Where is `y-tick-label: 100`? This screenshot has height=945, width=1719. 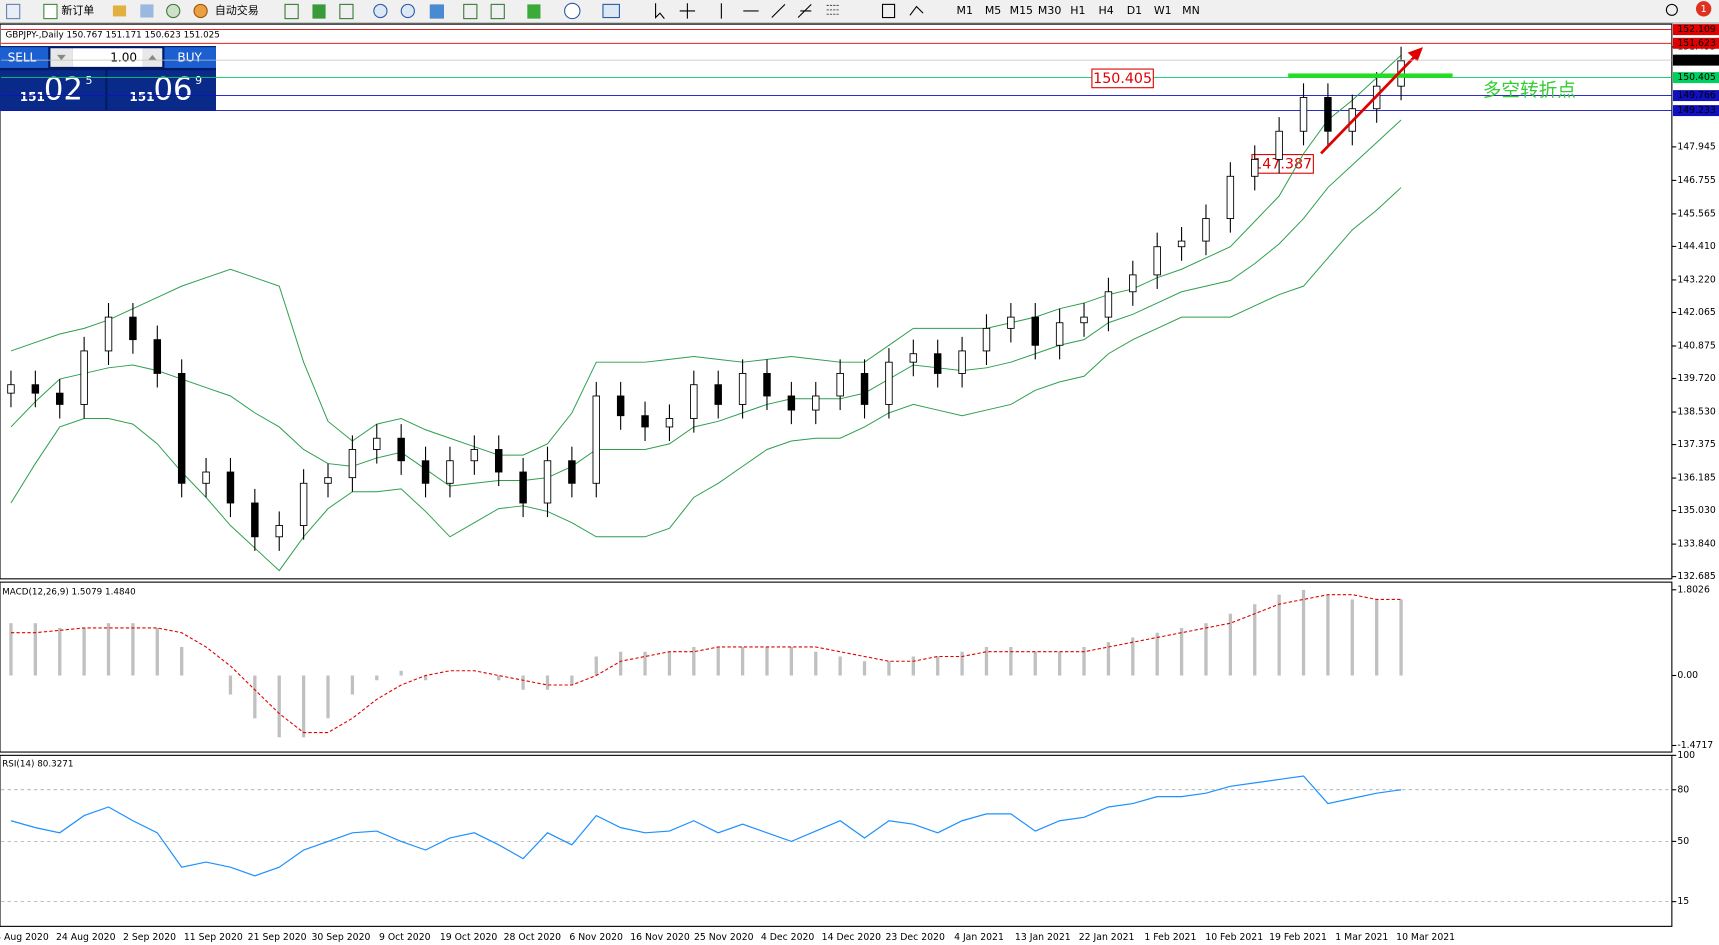
y-tick-label: 100 is located at coordinates (1686, 755).